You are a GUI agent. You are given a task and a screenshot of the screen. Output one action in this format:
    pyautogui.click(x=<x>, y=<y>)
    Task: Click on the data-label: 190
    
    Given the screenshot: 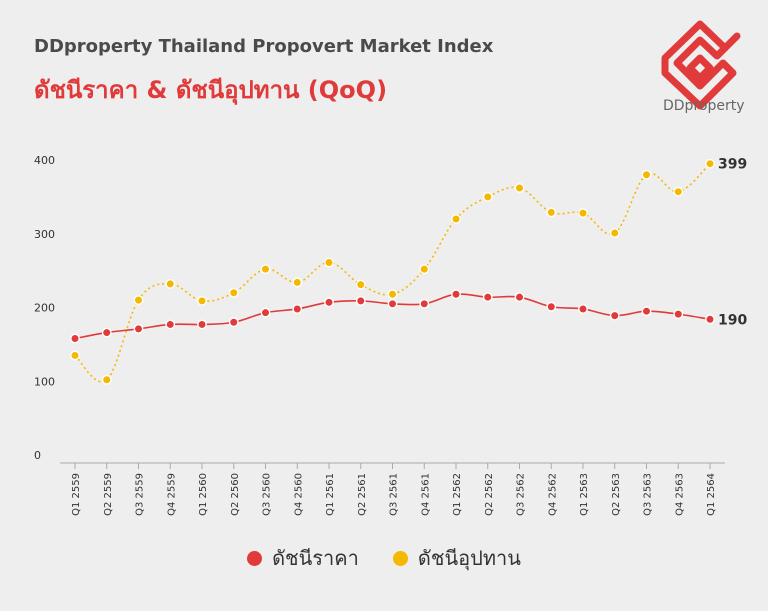 What is the action you would take?
    pyautogui.click(x=732, y=320)
    